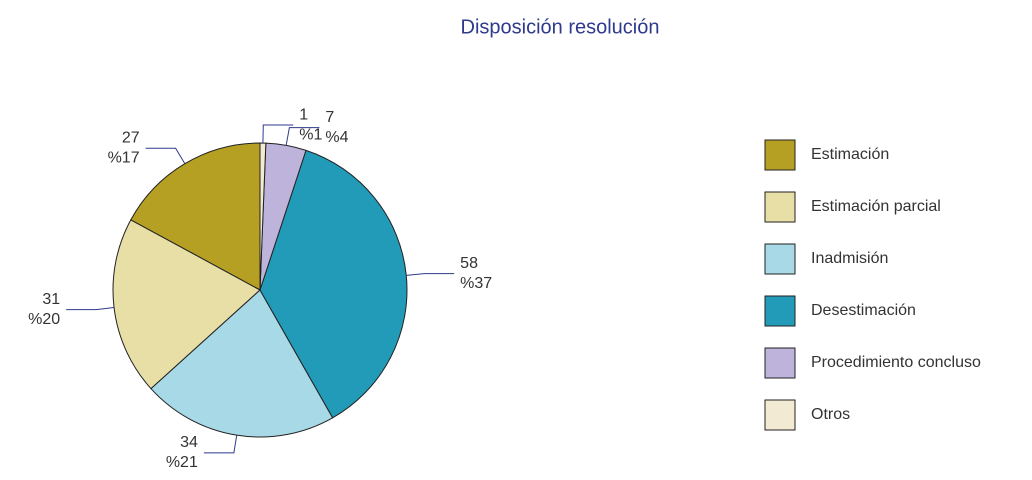  Describe the element at coordinates (896, 362) in the screenshot. I see `legend-label: Procedimiento concluso` at that location.